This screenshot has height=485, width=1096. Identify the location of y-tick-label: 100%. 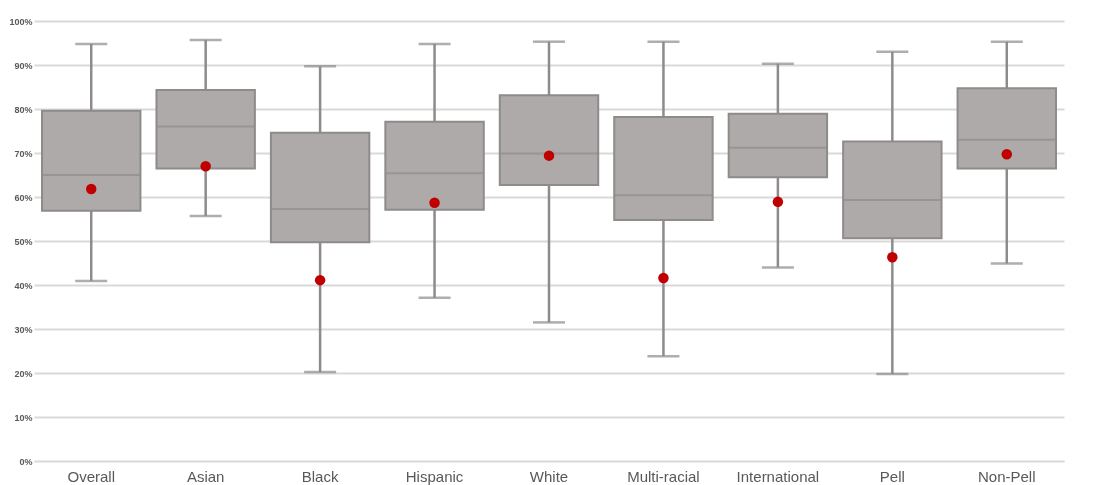
(21, 21).